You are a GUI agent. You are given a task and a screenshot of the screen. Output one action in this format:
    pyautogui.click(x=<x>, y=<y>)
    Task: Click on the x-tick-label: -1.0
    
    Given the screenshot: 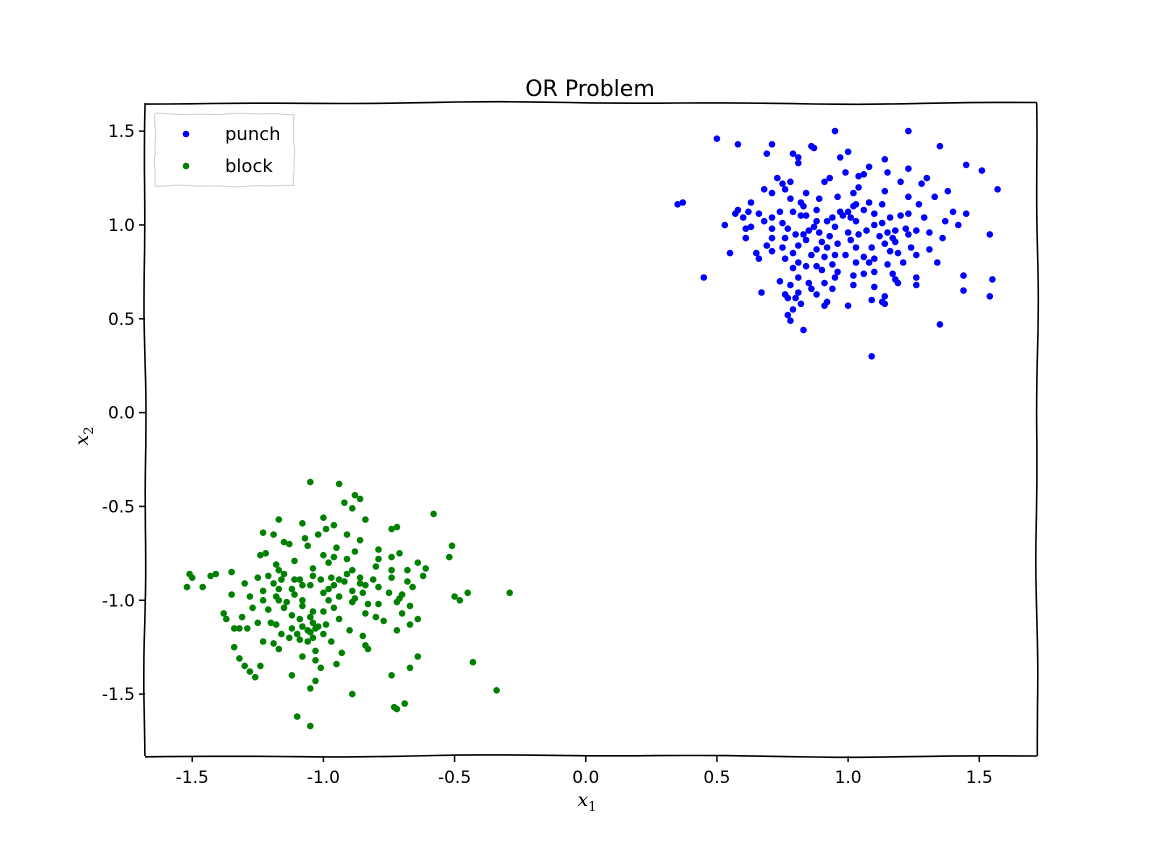 What is the action you would take?
    pyautogui.click(x=323, y=778)
    